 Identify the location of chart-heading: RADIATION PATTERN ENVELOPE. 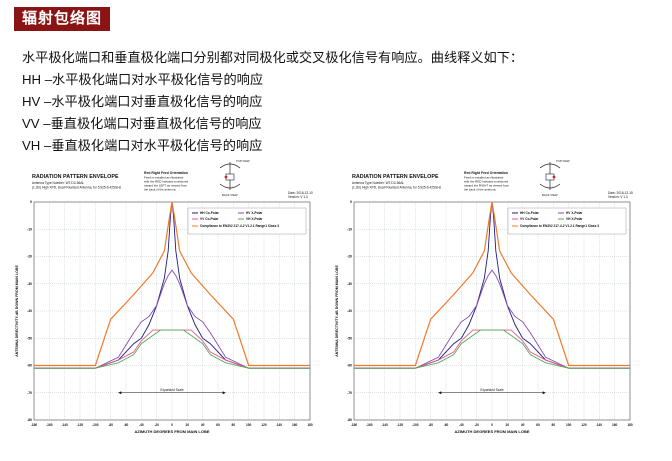
(395, 177).